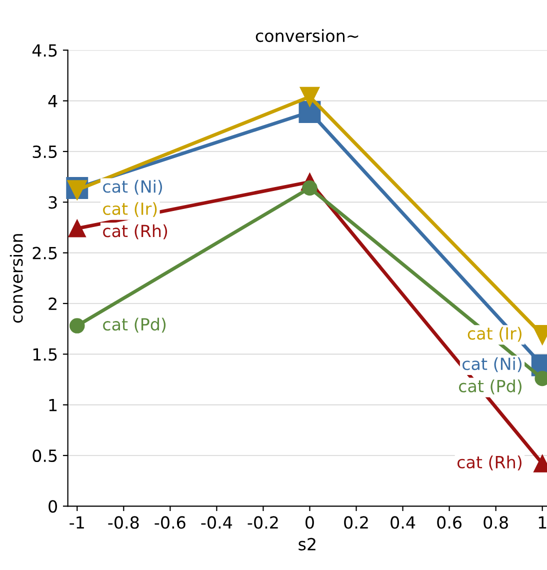 The height and width of the screenshot is (570, 547). I want to click on text: cat (Ni), so click(492, 364).